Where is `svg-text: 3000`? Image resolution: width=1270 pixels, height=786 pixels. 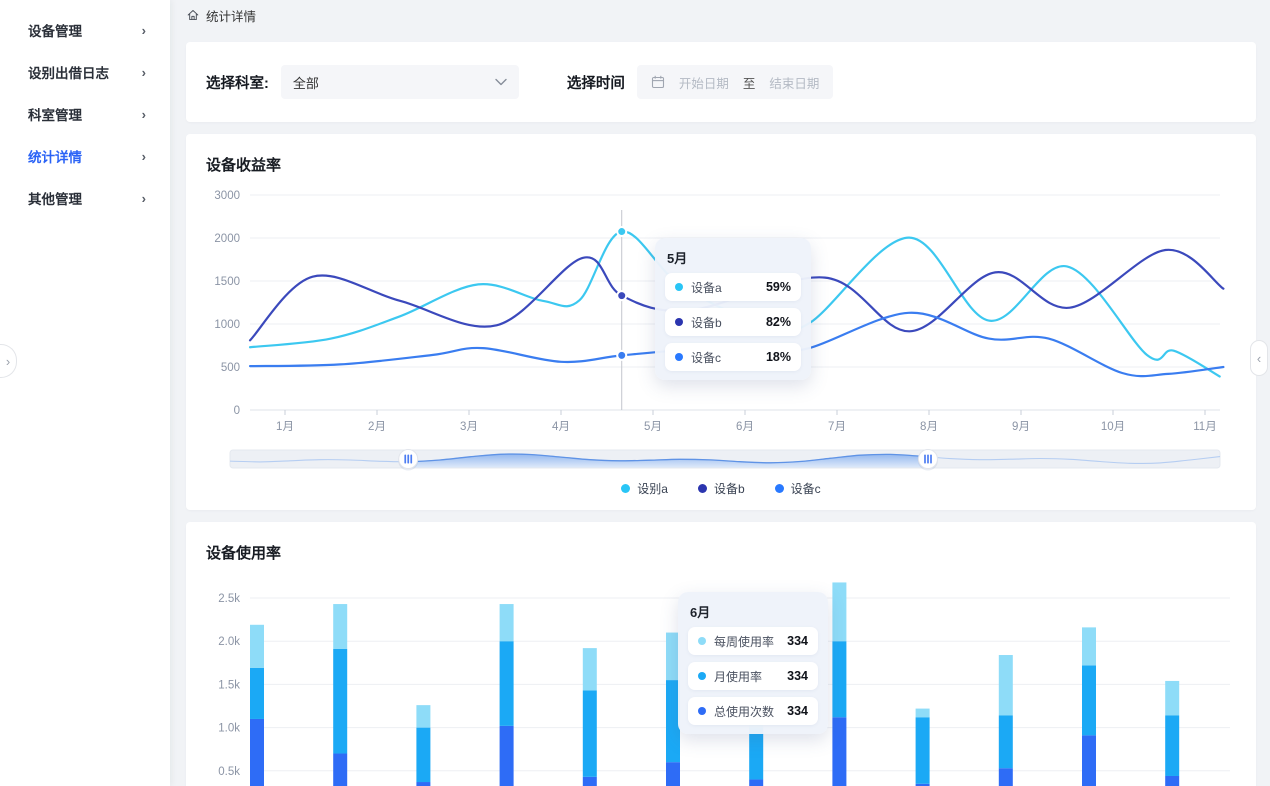 svg-text: 3000 is located at coordinates (227, 196).